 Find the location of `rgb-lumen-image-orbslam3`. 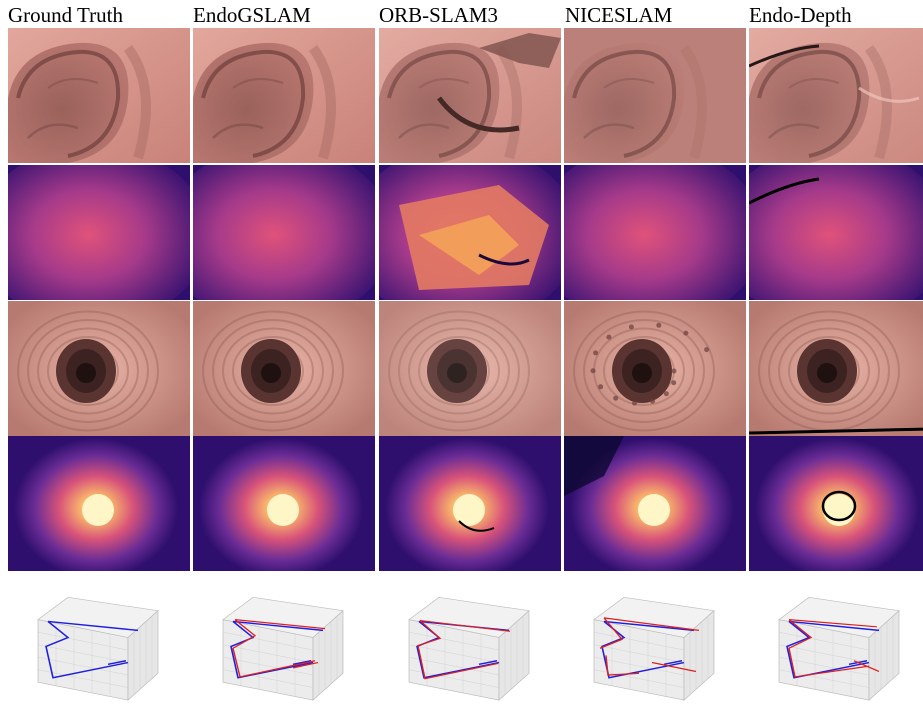

rgb-lumen-image-orbslam3 is located at coordinates (470, 368).